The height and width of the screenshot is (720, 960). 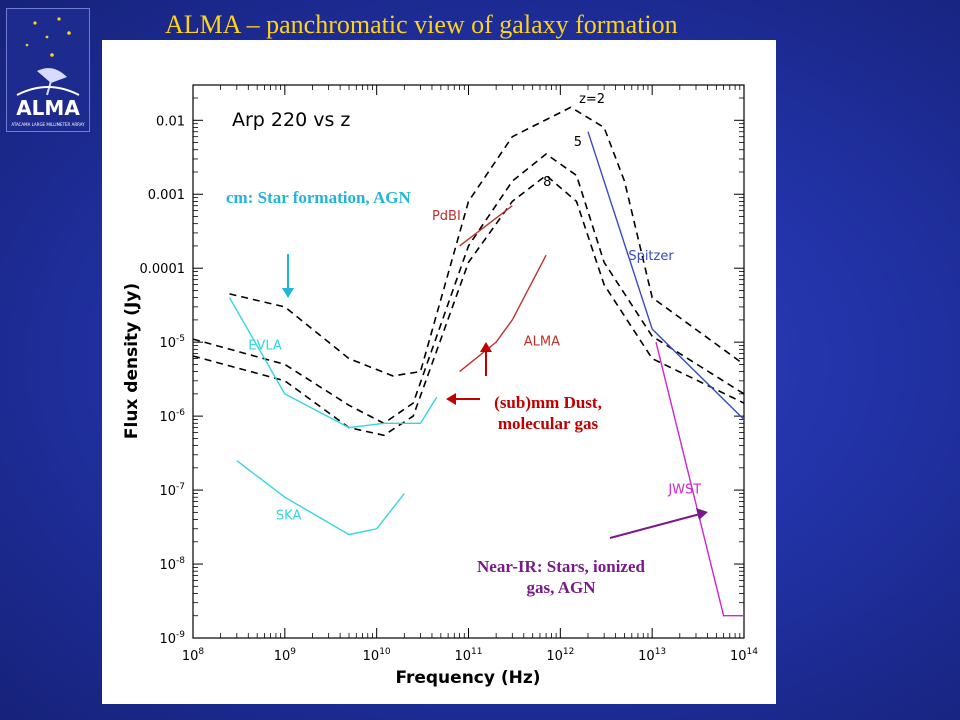 I want to click on y-axis-title: Flux density (Jy), so click(x=132, y=361).